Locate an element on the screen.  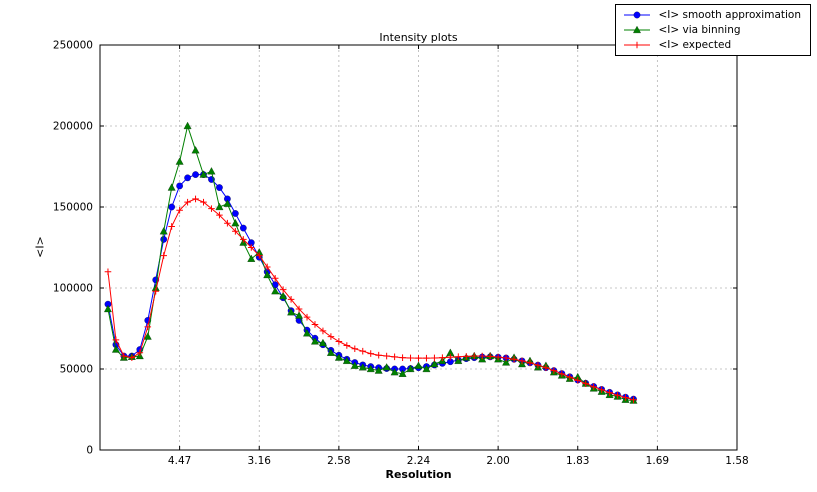
y-tick-label: 200000 is located at coordinates (73, 127).